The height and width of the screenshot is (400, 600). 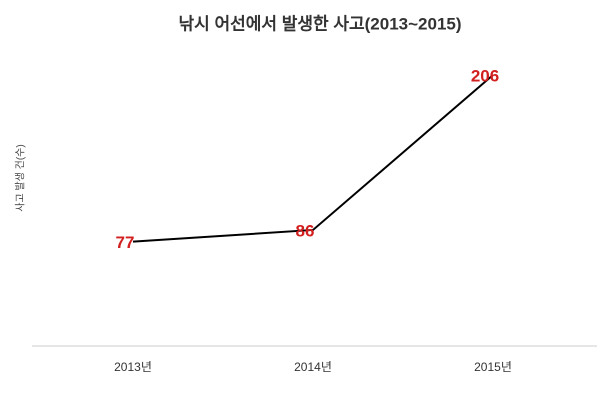 What do you see at coordinates (305, 230) in the screenshot?
I see `data-label: 86` at bounding box center [305, 230].